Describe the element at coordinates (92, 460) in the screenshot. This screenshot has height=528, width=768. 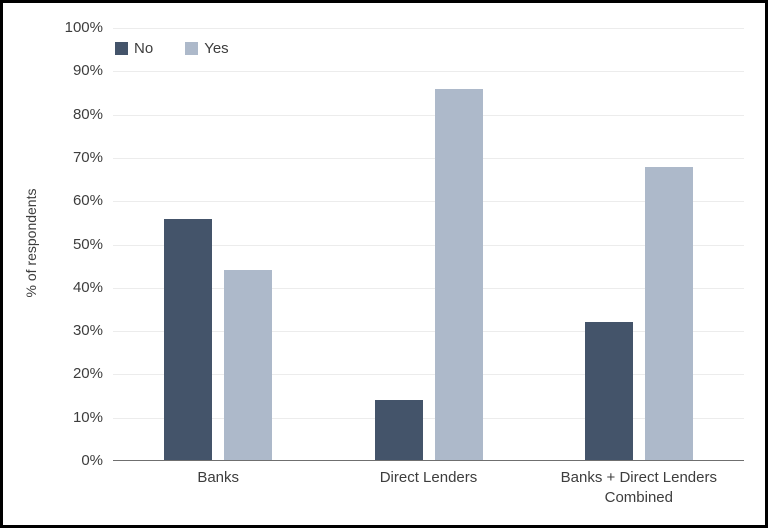
I see `y-tick-label: 0%` at that location.